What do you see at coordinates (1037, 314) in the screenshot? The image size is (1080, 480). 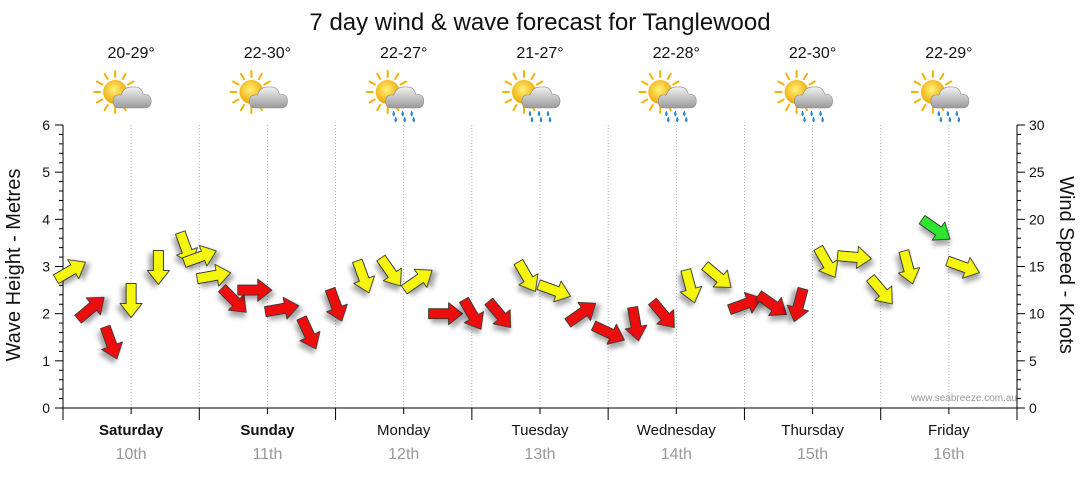 I see `y-tick-label-right: 10` at bounding box center [1037, 314].